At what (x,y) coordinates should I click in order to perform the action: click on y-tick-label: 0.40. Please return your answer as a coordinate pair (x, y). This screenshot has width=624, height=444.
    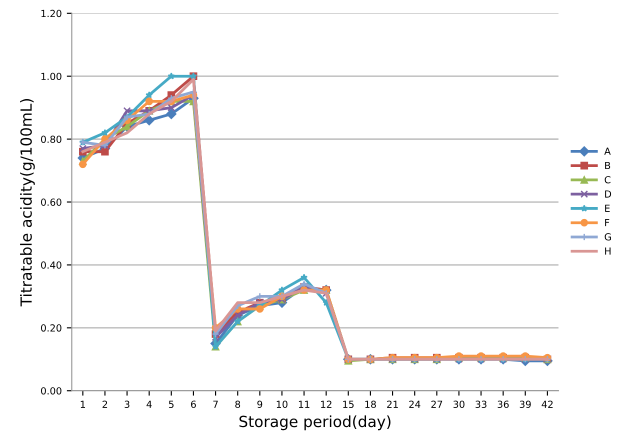
    Looking at the image, I should click on (51, 265).